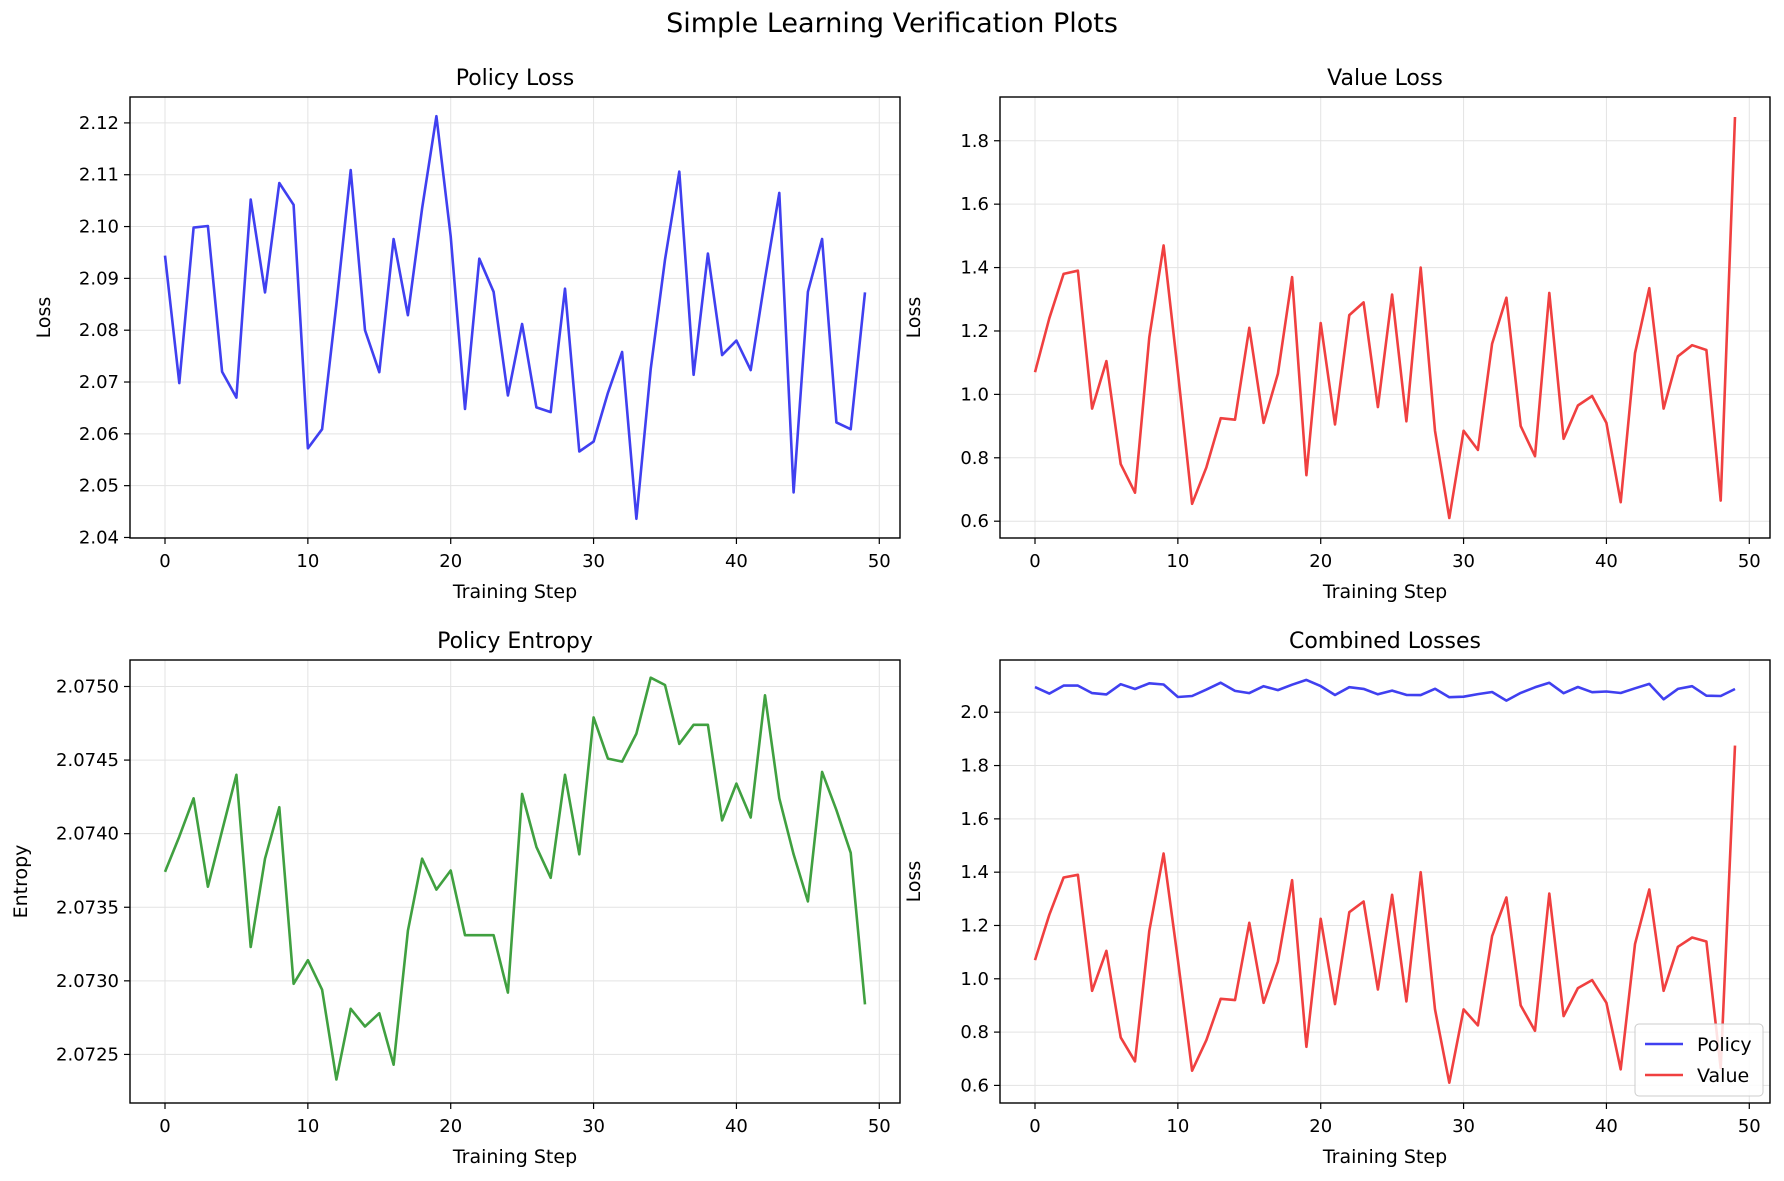 This screenshot has height=1181, width=1784. What do you see at coordinates (974, 521) in the screenshot?
I see `value-loss-ytick-label: 0.6` at bounding box center [974, 521].